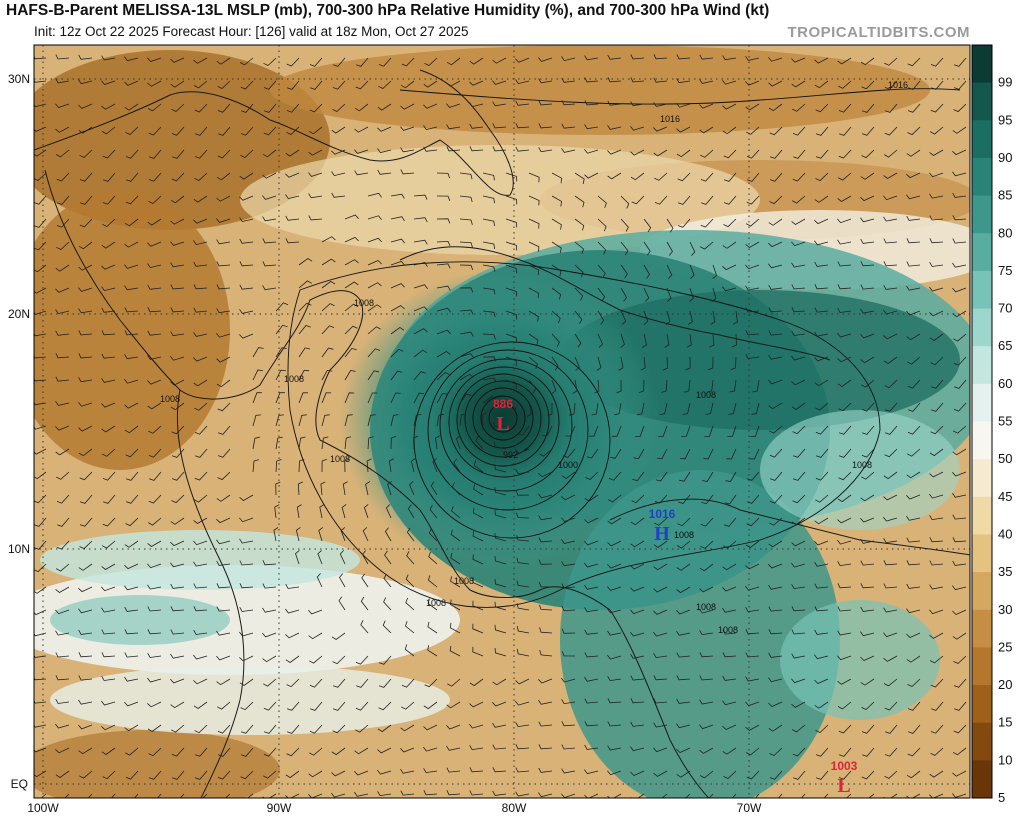  I want to click on pressure-center-low-south: 1003 L, so click(844, 778).